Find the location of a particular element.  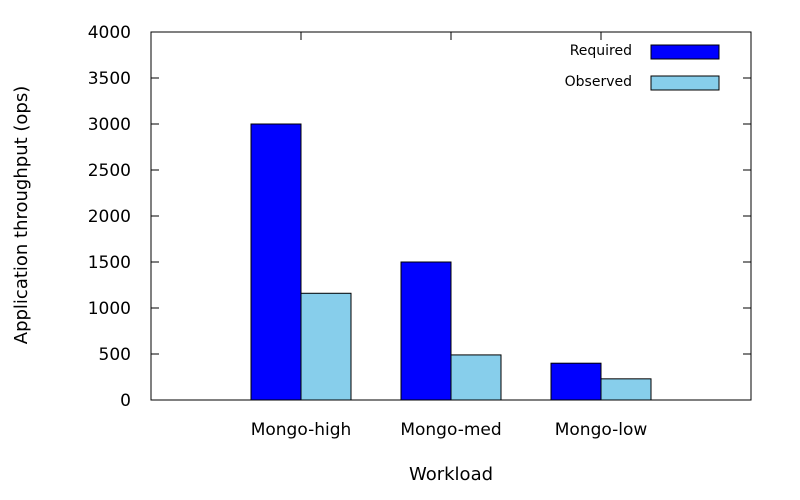

bar-observed-mongo-low is located at coordinates (626, 389).